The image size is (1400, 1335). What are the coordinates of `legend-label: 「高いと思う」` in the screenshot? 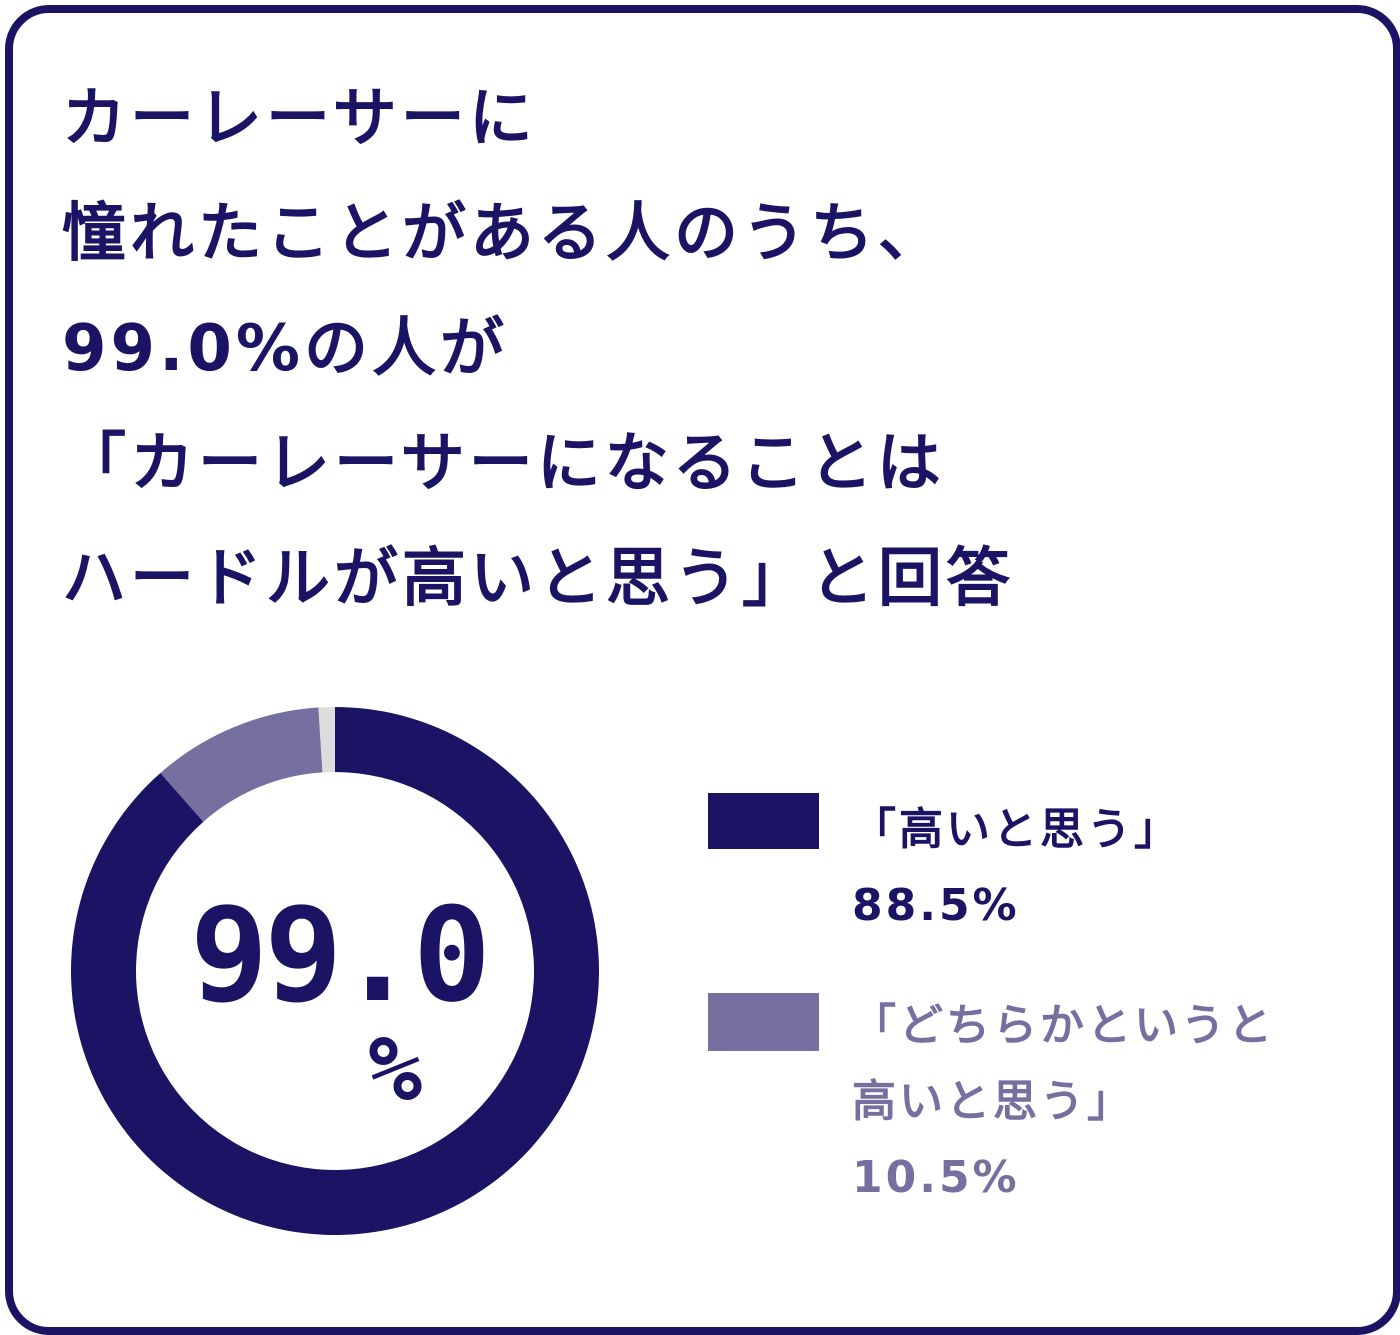 It's located at (1016, 829).